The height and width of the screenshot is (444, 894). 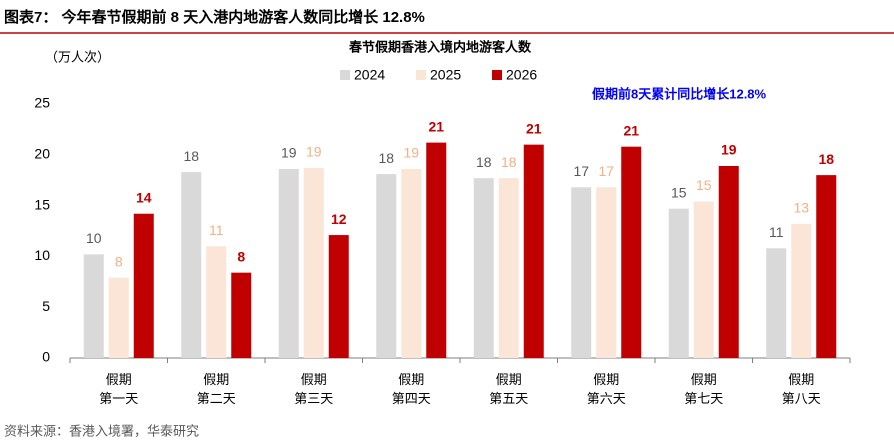 What do you see at coordinates (679, 93) in the screenshot?
I see `annotation: 假期前8天累计同比增长12.8%` at bounding box center [679, 93].